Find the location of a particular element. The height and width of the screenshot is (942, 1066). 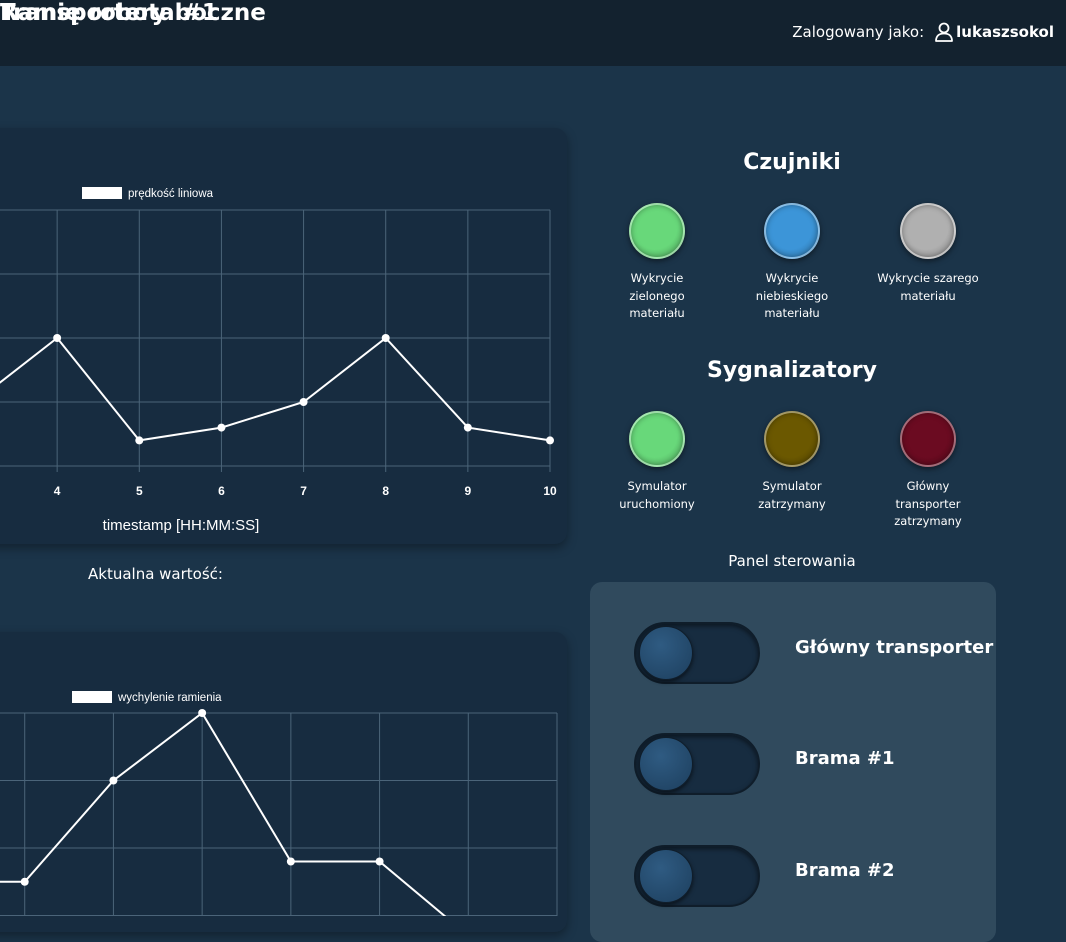

signal-stopped-label: Symulator zatrzymany is located at coordinates (792, 495).